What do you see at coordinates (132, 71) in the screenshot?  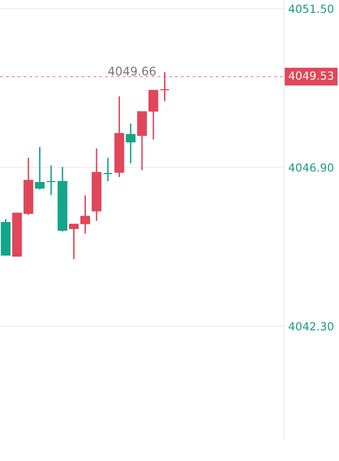 I see `annotation: 4049.66` at bounding box center [132, 71].